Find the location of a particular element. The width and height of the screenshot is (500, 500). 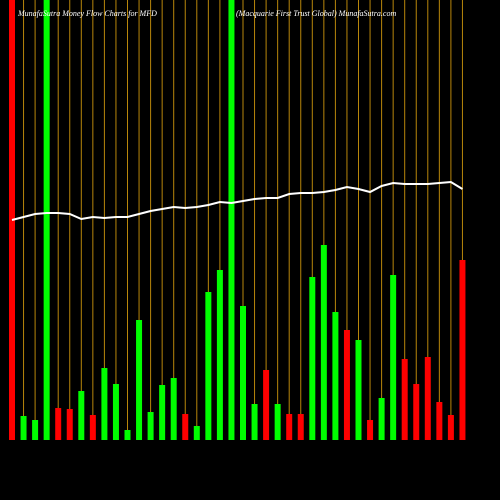

chart-title: MunafaSutra Money Flow Charts for MFD is located at coordinates (87, 13).